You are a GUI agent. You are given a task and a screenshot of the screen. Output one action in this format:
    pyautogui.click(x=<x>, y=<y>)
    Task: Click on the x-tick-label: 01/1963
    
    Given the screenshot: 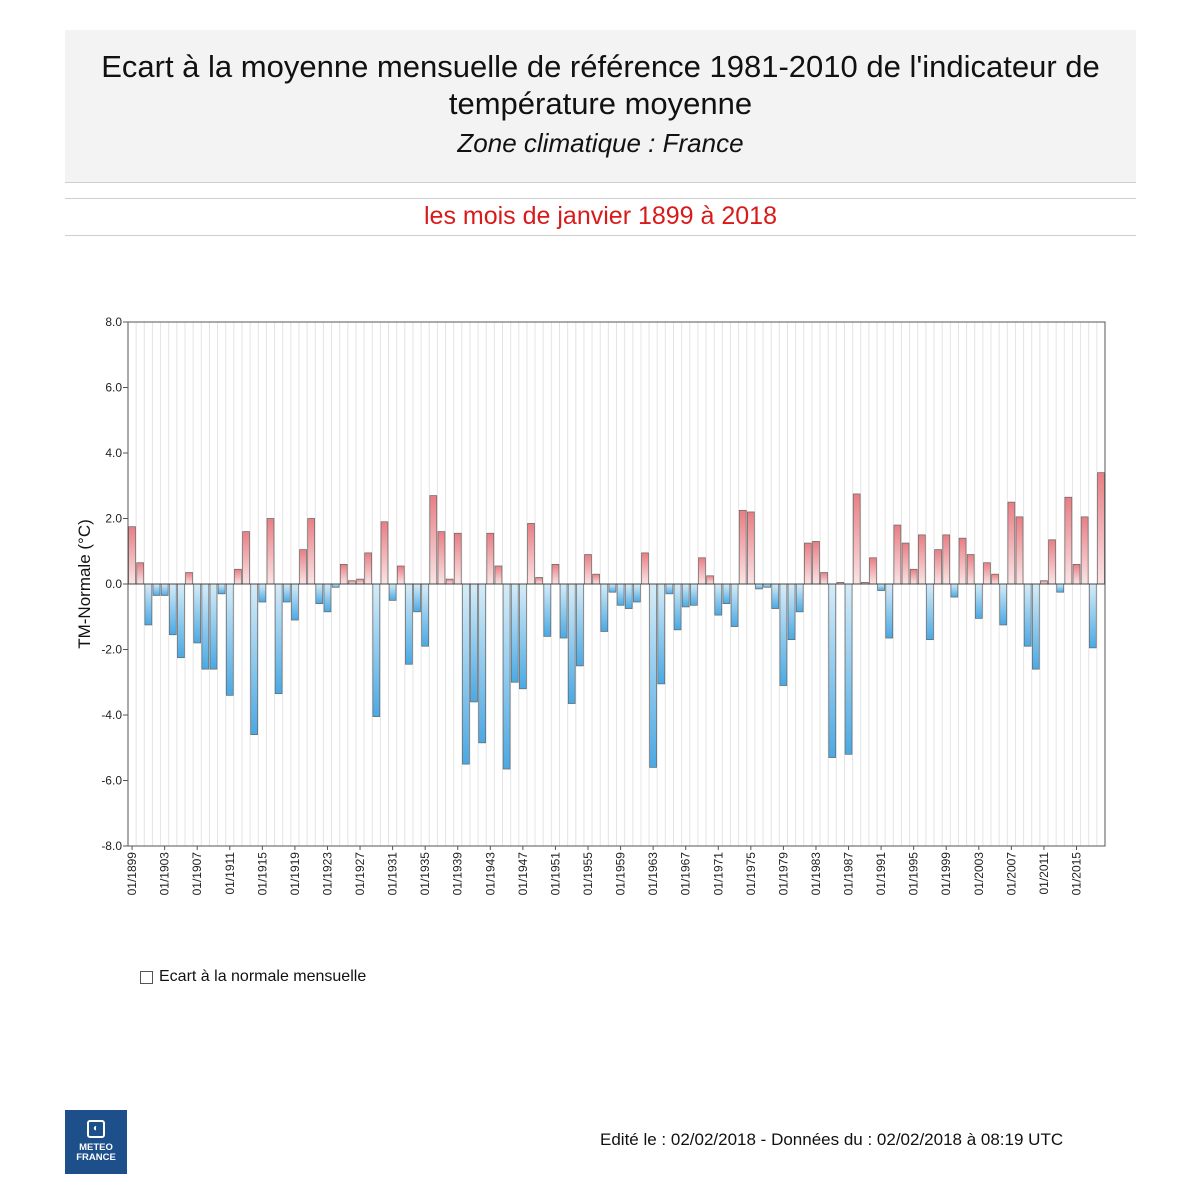 What is the action you would take?
    pyautogui.click(x=653, y=874)
    